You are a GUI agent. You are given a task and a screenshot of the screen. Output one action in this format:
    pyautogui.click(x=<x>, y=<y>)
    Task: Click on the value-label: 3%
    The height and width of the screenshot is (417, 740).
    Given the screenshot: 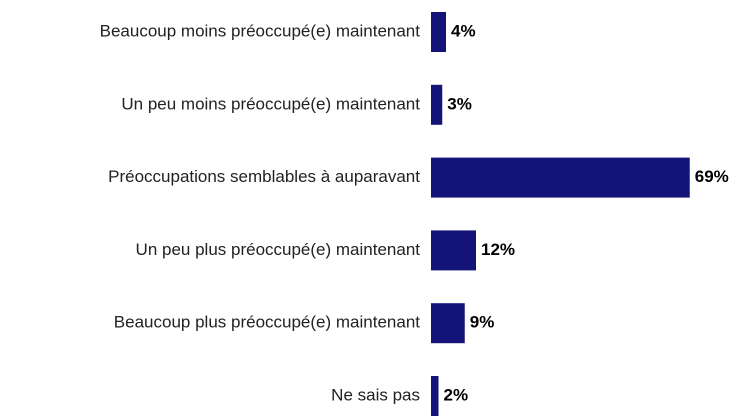 What is the action you would take?
    pyautogui.click(x=459, y=103)
    